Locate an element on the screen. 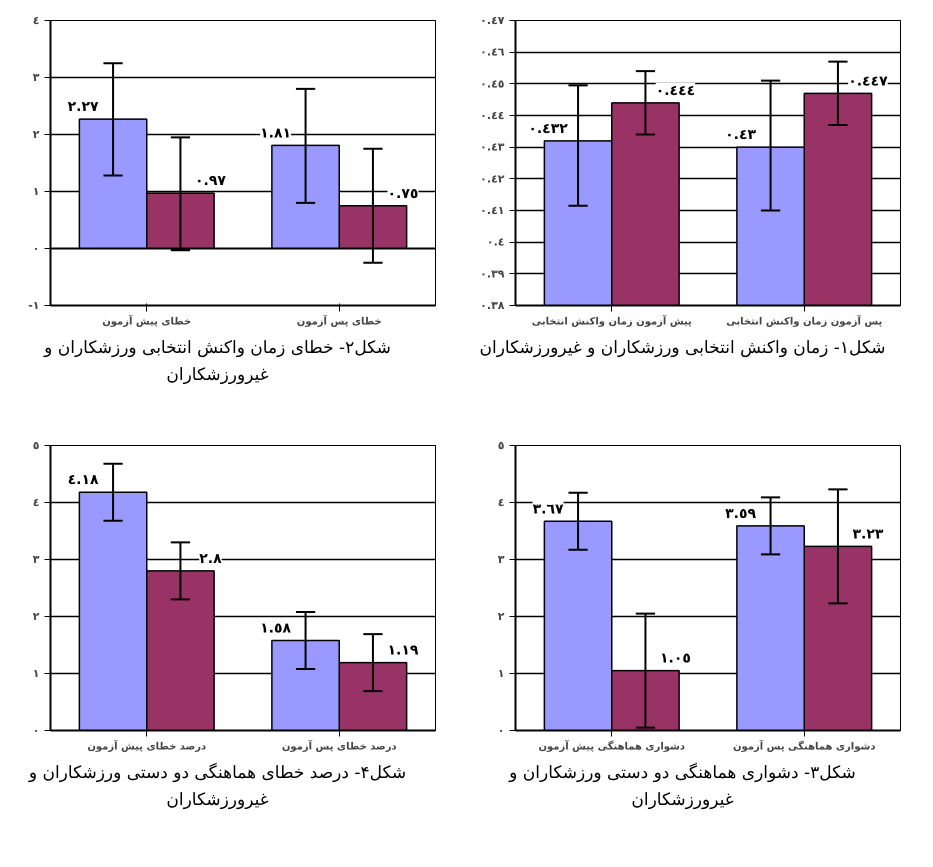 Image resolution: width=933 pixels, height=867 pixels. data-label: ٠.٤٣ is located at coordinates (740, 135).